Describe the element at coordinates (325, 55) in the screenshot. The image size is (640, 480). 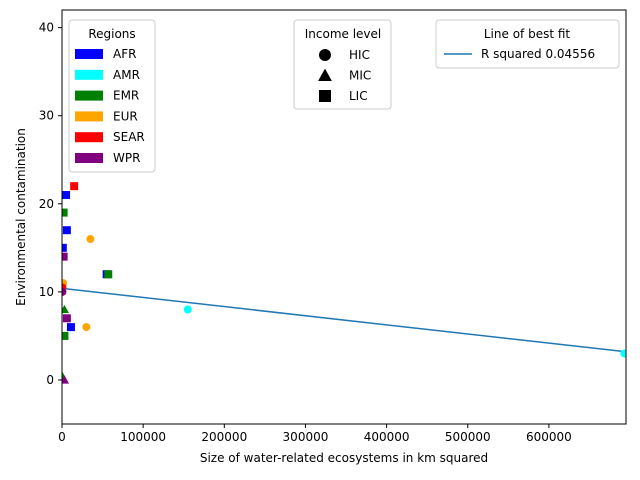
I see `income-marker-circle` at that location.